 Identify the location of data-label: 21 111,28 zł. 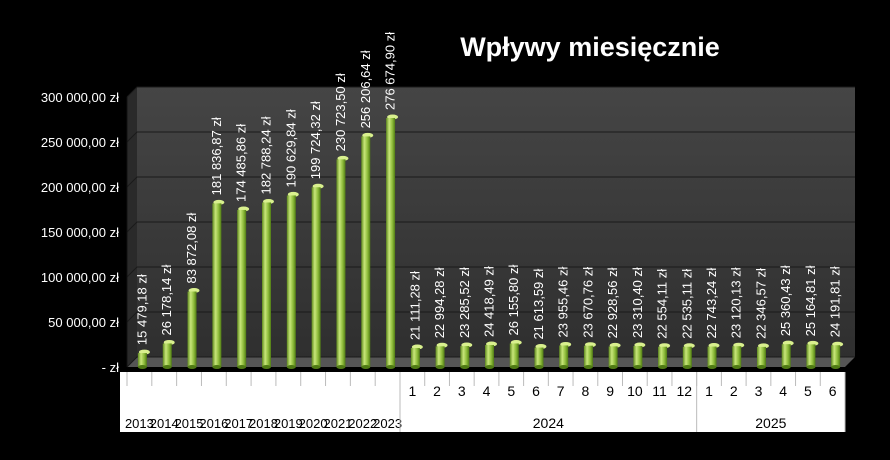
(414, 305).